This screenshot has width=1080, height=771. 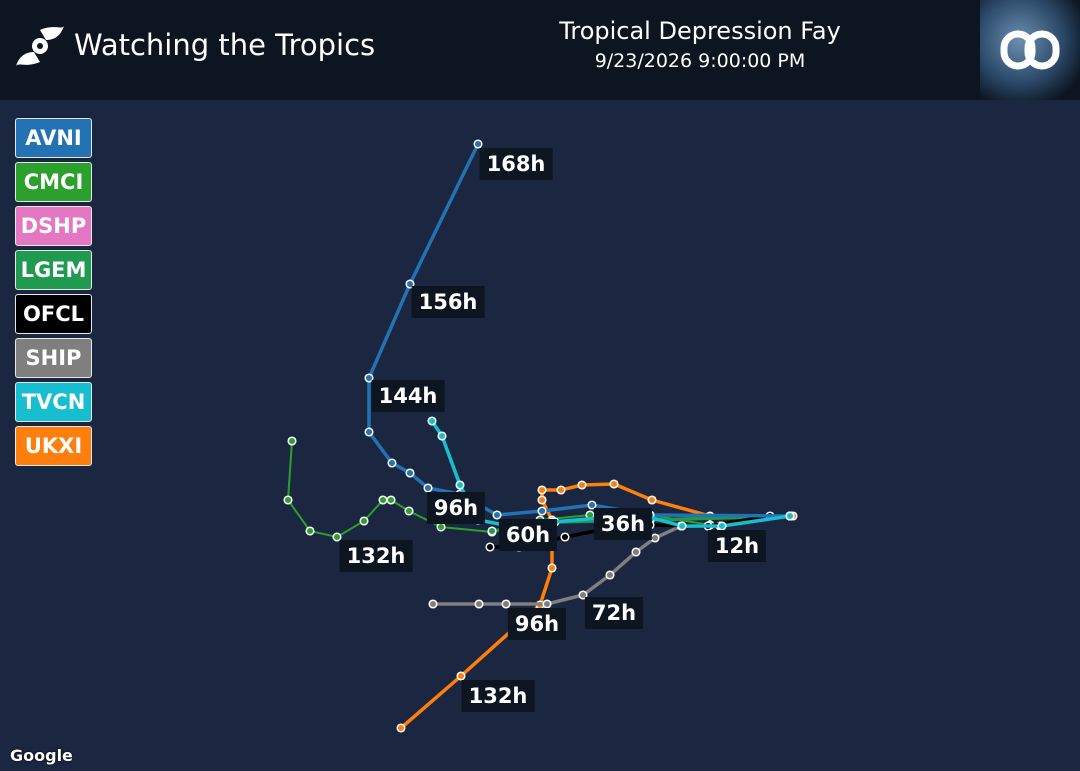 I want to click on storm-name: Tropical Depression Fay, so click(x=700, y=31).